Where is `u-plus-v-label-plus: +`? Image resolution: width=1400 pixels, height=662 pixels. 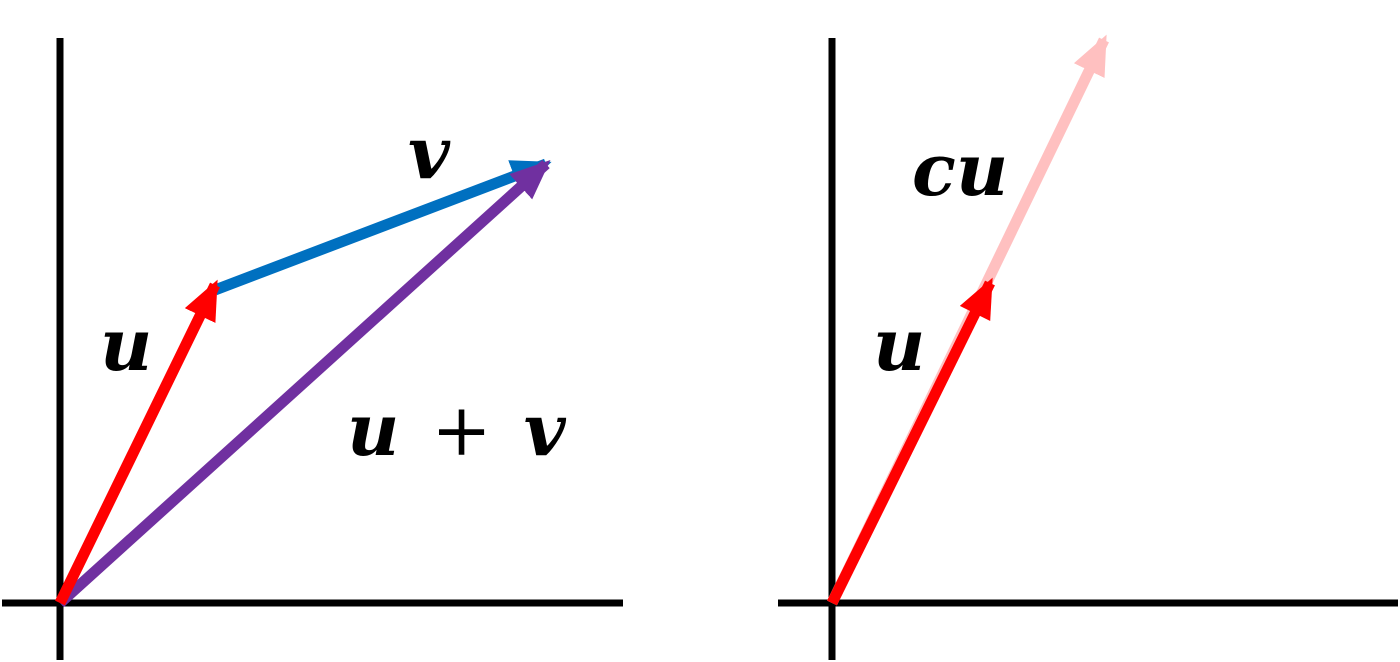
u-plus-v-label-plus: + is located at coordinates (461, 430).